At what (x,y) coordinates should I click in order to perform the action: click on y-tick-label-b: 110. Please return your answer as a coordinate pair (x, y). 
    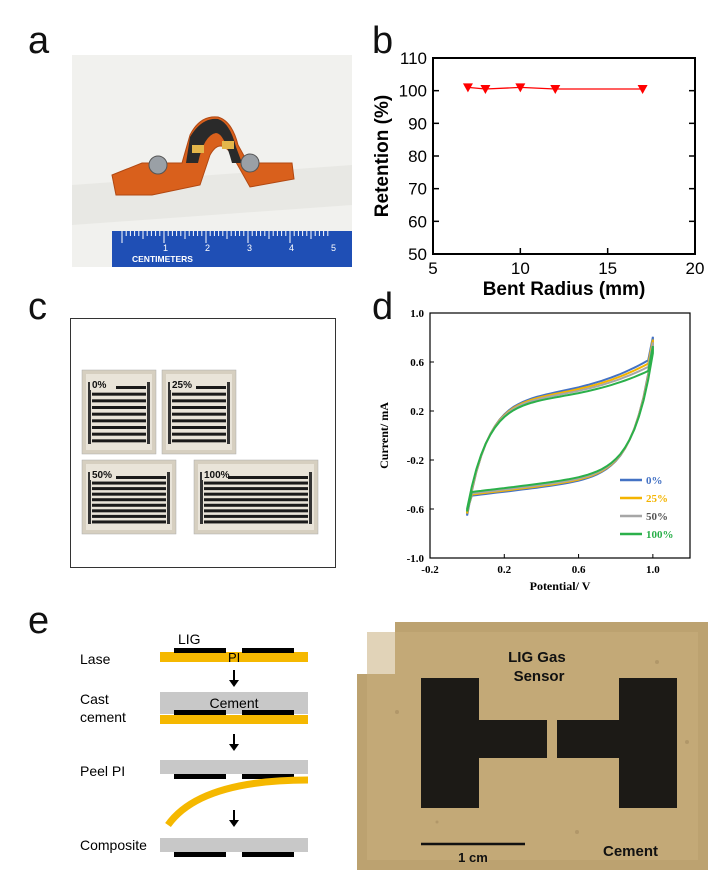
    Looking at the image, I should click on (413, 58).